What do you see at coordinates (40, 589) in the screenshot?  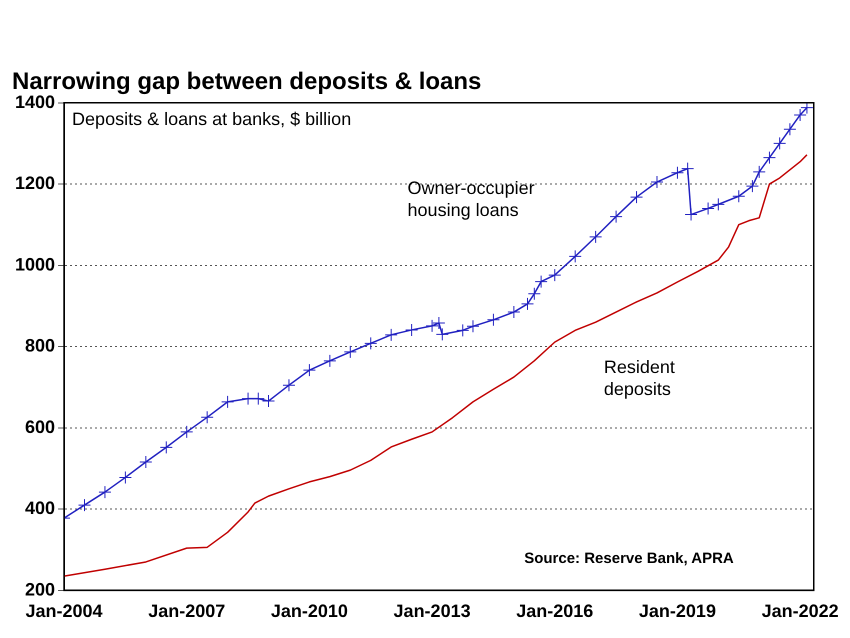 I see `y-tick-label: 200` at bounding box center [40, 589].